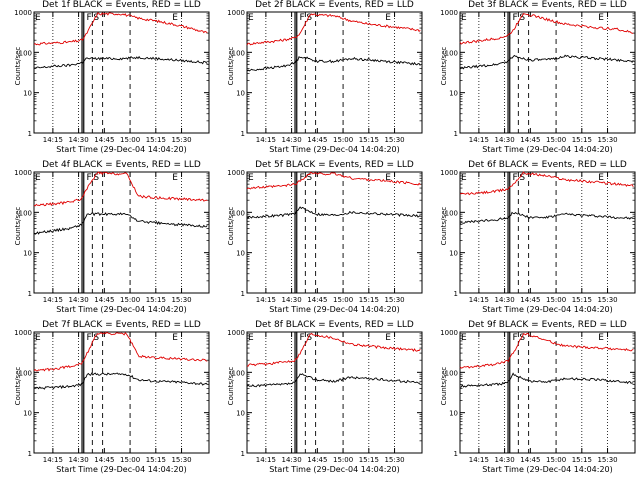 The height and width of the screenshot is (480, 640). I want to click on panel-title: Det 3f BLACK = Events, RED = LLD, so click(547, 5).